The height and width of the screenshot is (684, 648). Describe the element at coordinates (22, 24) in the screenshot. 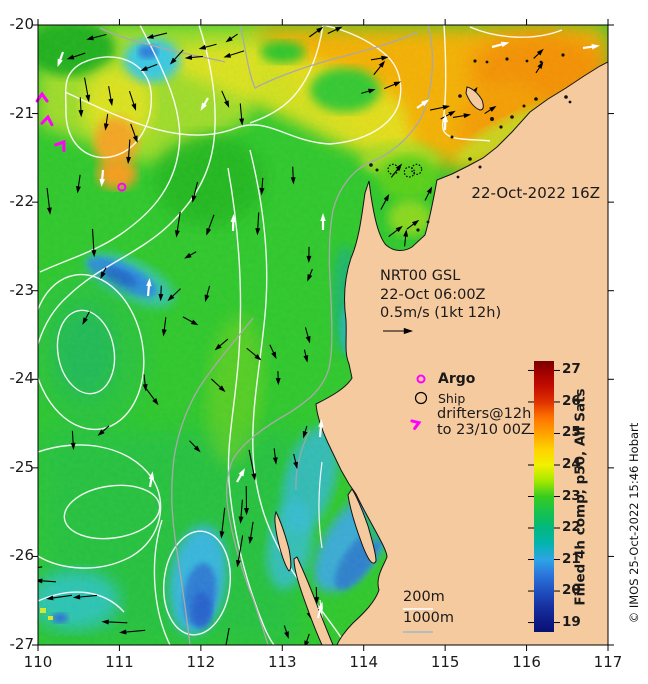

I see `y-tick-label: -20` at that location.